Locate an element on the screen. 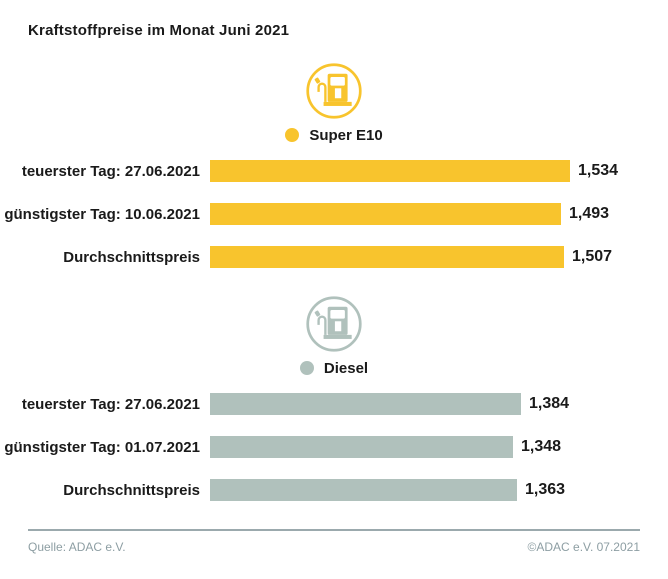 Image resolution: width=668 pixels, height=579 pixels. legend-label: Diesel is located at coordinates (346, 368).